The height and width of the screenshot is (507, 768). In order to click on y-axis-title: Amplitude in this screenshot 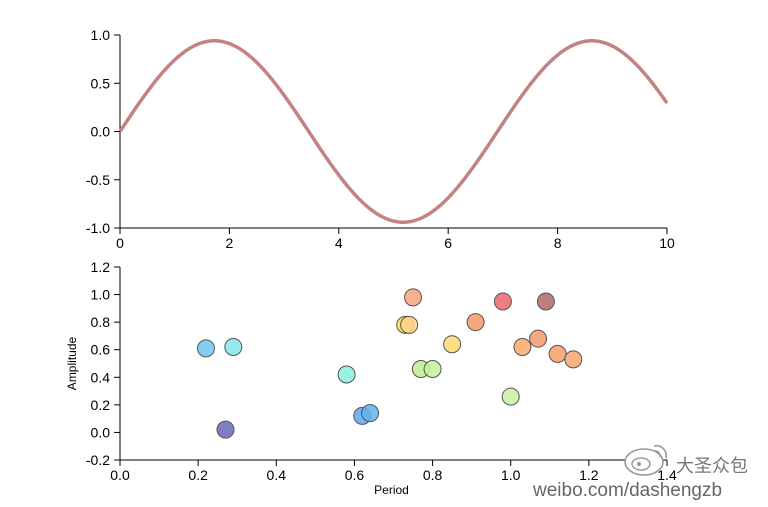, I will do `click(72, 364)`.